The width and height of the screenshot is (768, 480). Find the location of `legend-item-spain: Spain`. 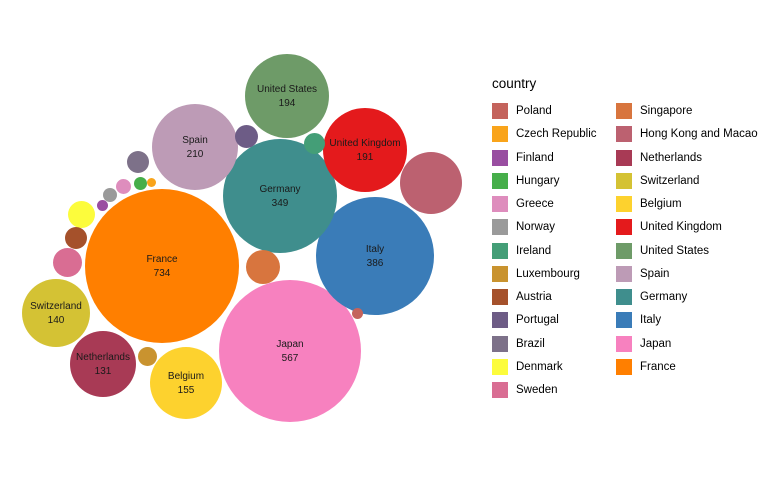

legend-item-spain: Spain is located at coordinates (643, 273).